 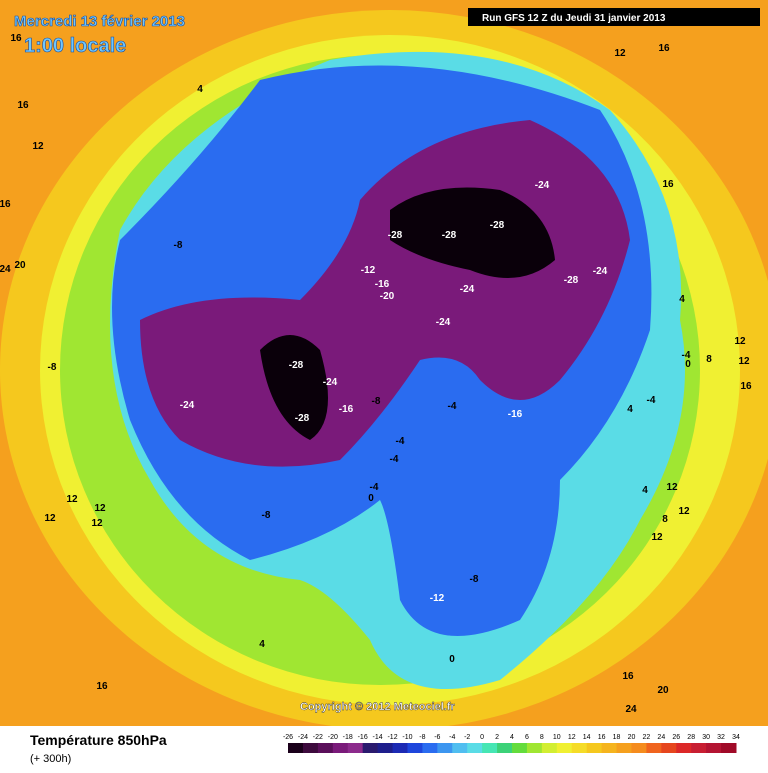 I want to click on colorbar-tick-label: 16, so click(x=602, y=737).